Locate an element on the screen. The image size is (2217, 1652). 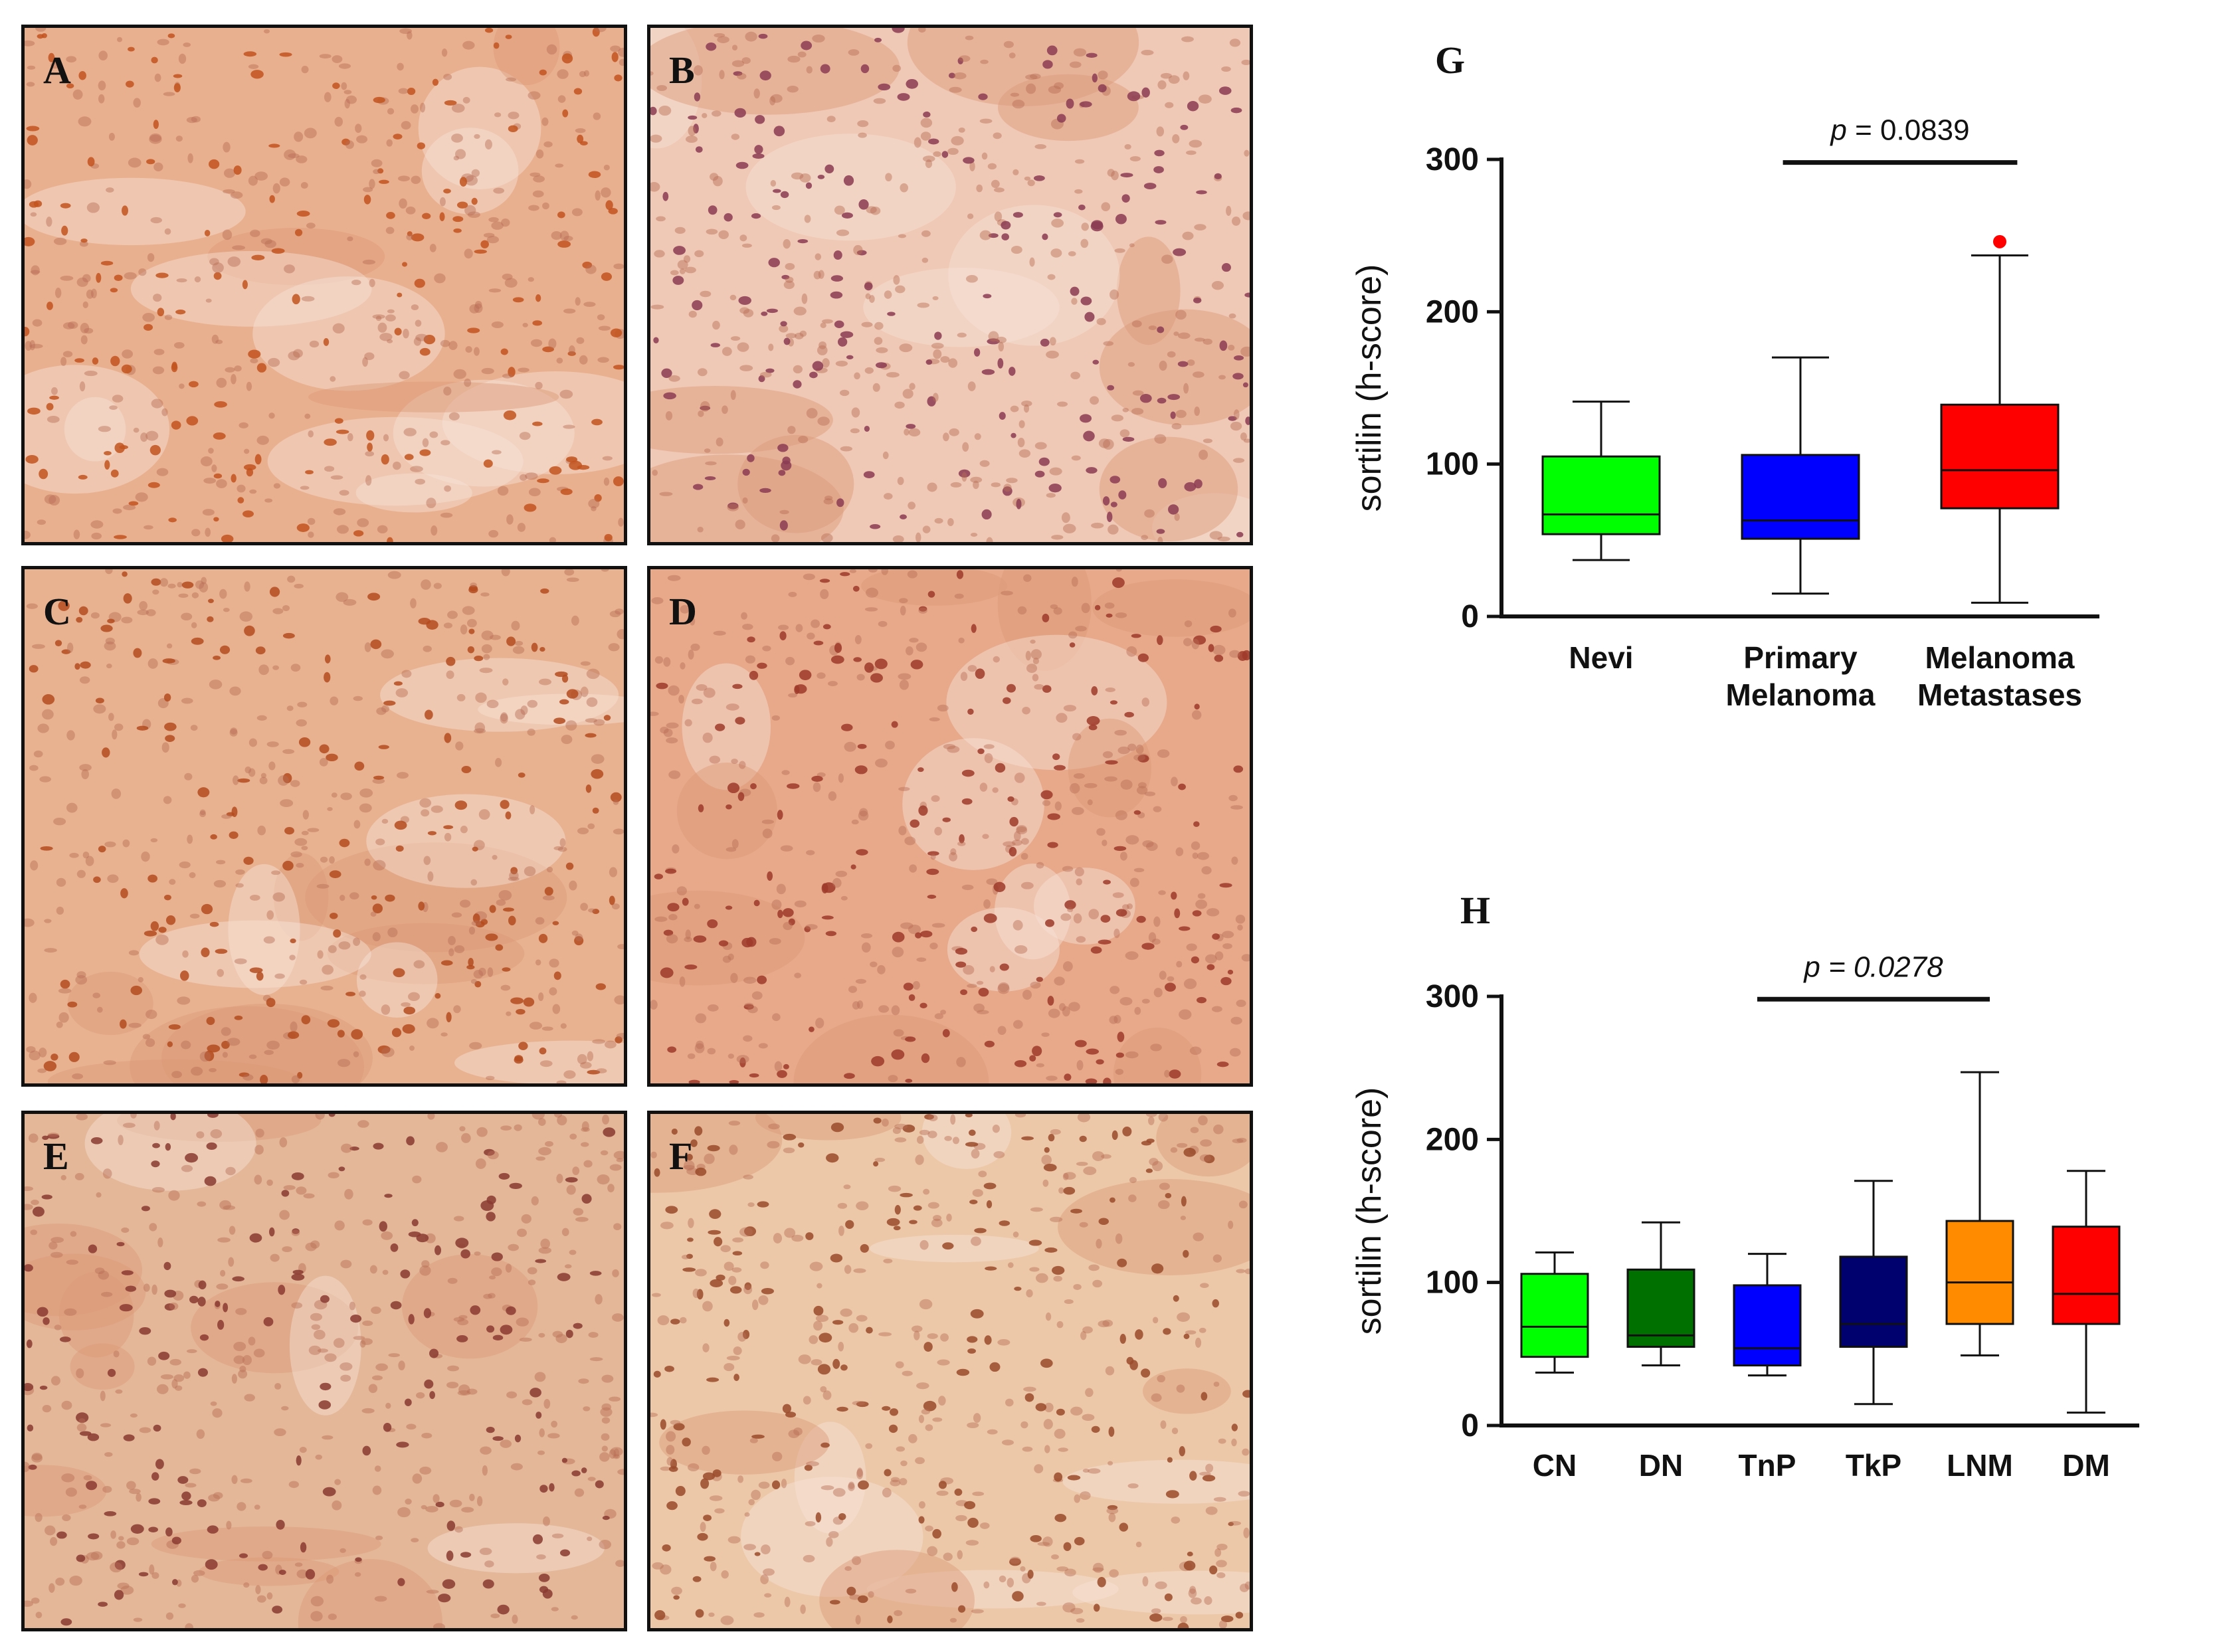
x-category-label: DN is located at coordinates (1661, 1465).